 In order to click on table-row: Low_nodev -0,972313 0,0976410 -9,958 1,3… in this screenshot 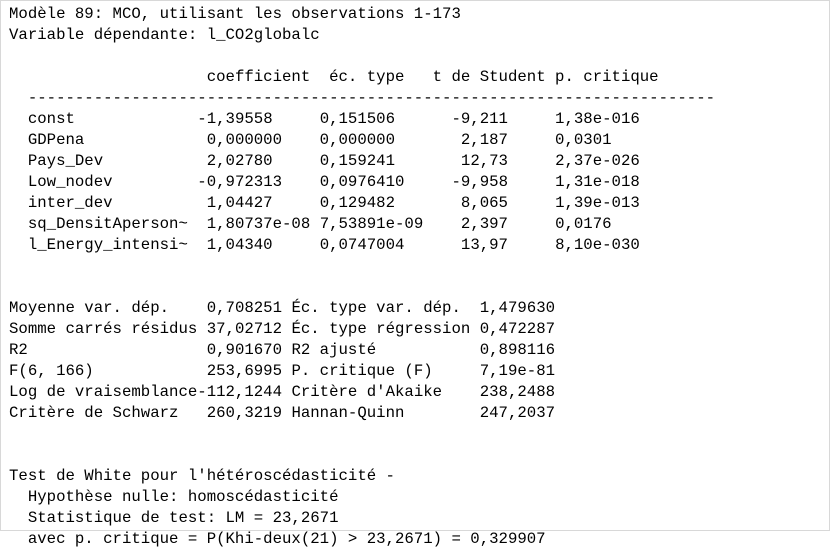, I will do `click(324, 182)`.